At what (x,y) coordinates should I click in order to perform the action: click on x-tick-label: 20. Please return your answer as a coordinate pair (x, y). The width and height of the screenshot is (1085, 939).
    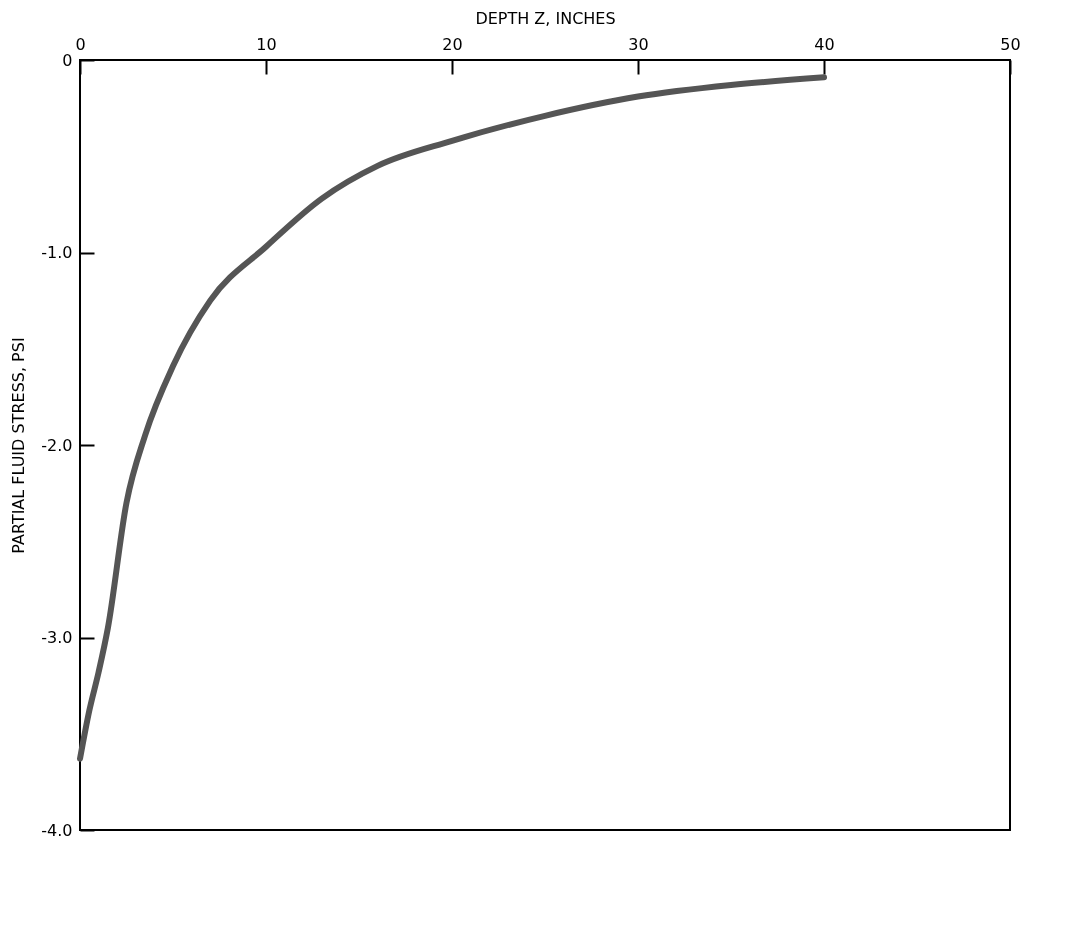
    Looking at the image, I should click on (452, 44).